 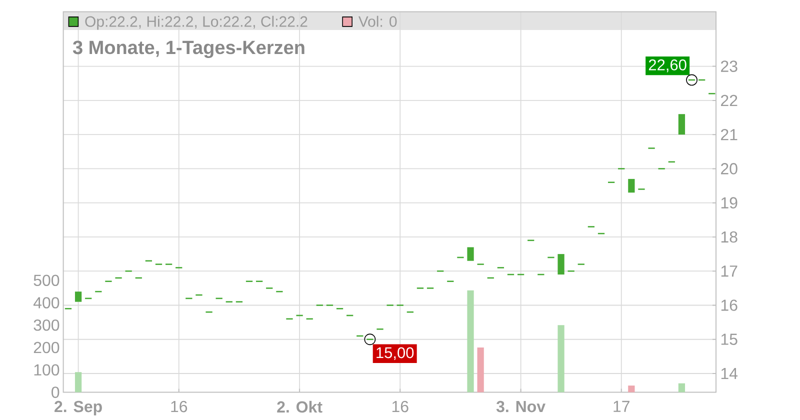 I want to click on y-tick-label: 14, so click(x=729, y=374).